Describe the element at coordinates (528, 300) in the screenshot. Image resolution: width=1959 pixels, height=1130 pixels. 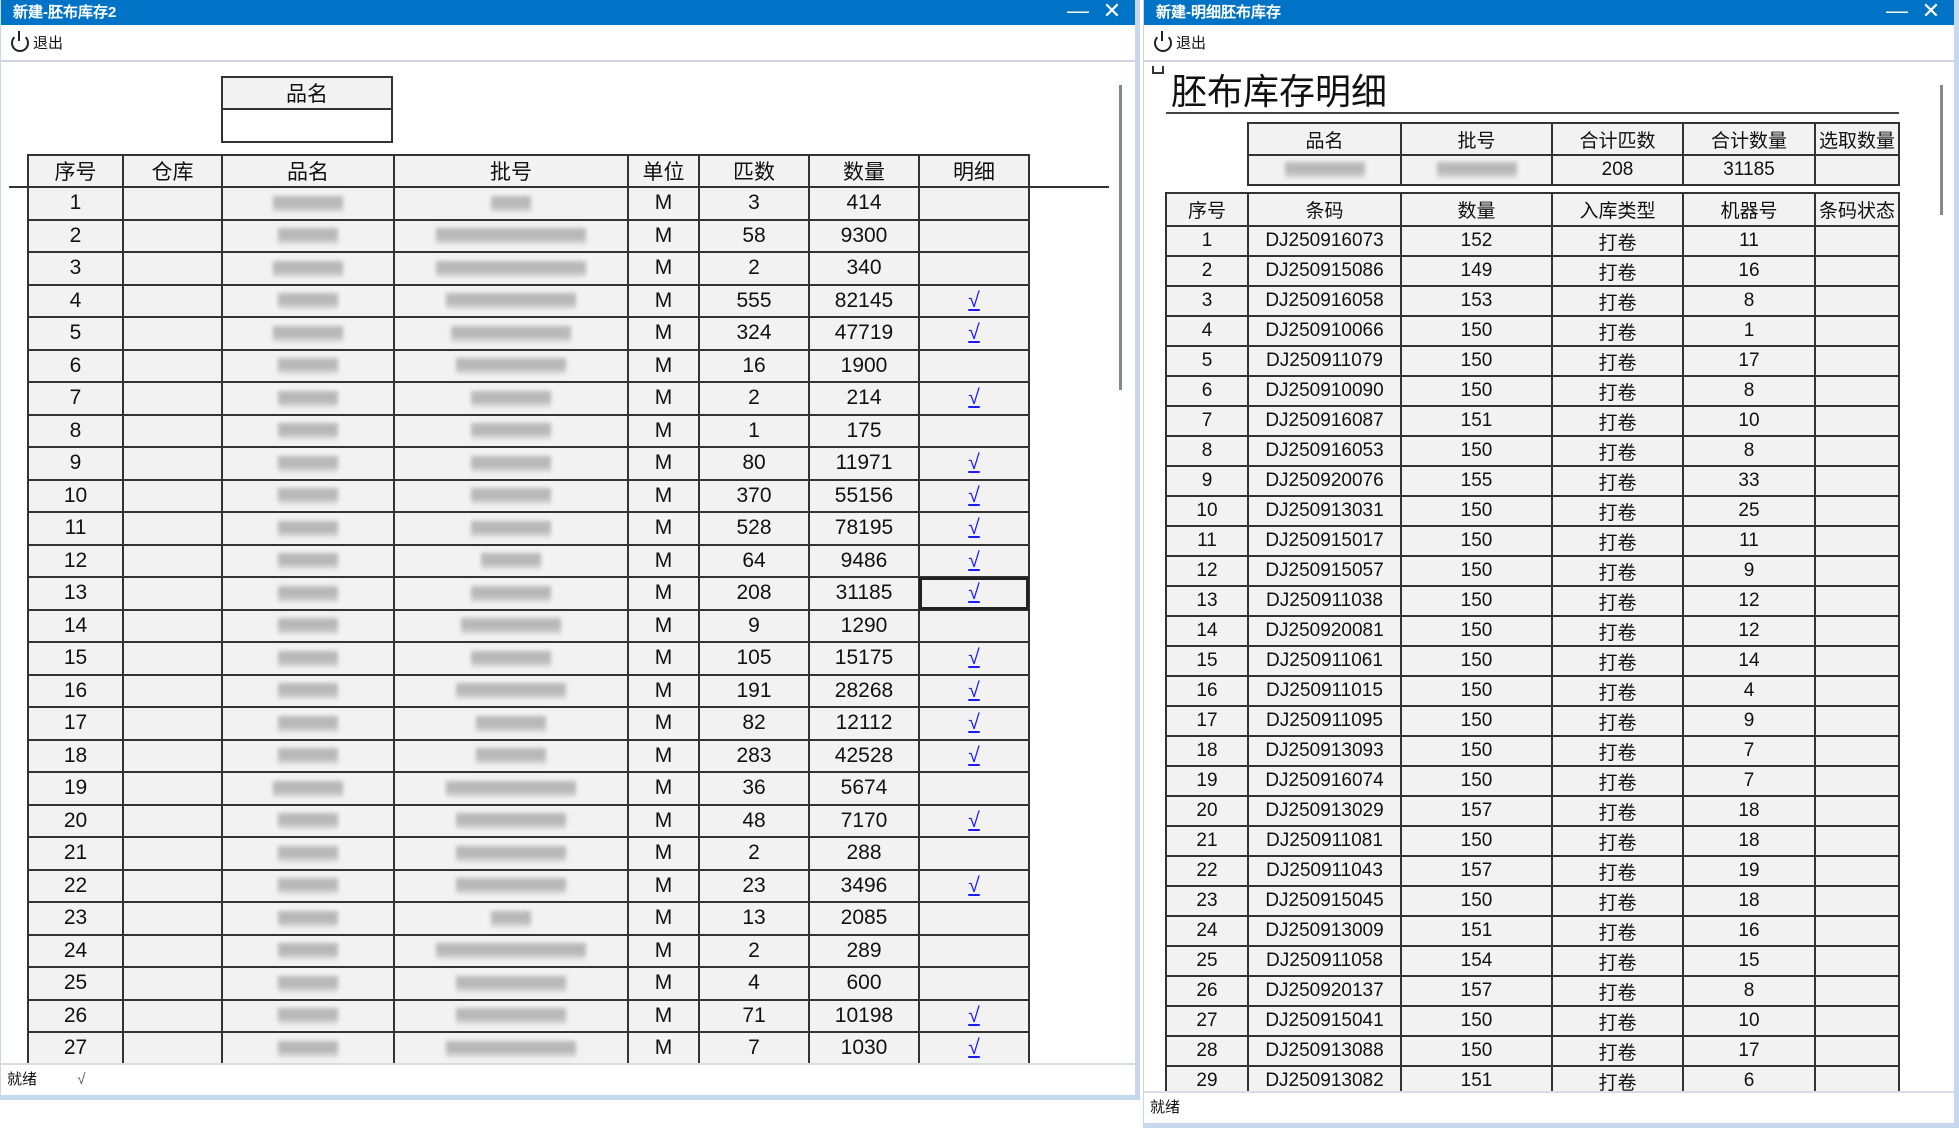
I see `table-row: 4 M 555 82145 √` at that location.